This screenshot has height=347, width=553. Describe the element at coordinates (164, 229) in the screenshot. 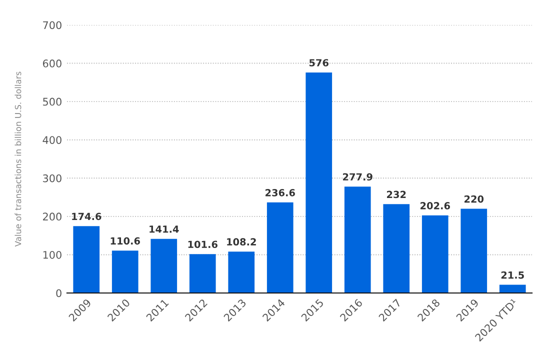

I see `data-label: 141.4` at that location.